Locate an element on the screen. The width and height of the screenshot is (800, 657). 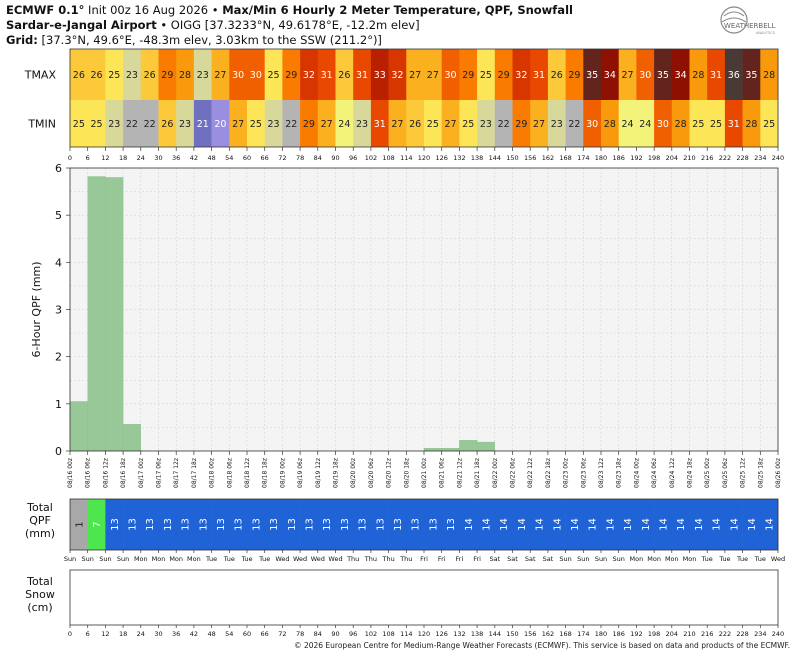
snow-x-tick-label: 216 is located at coordinates (707, 634).